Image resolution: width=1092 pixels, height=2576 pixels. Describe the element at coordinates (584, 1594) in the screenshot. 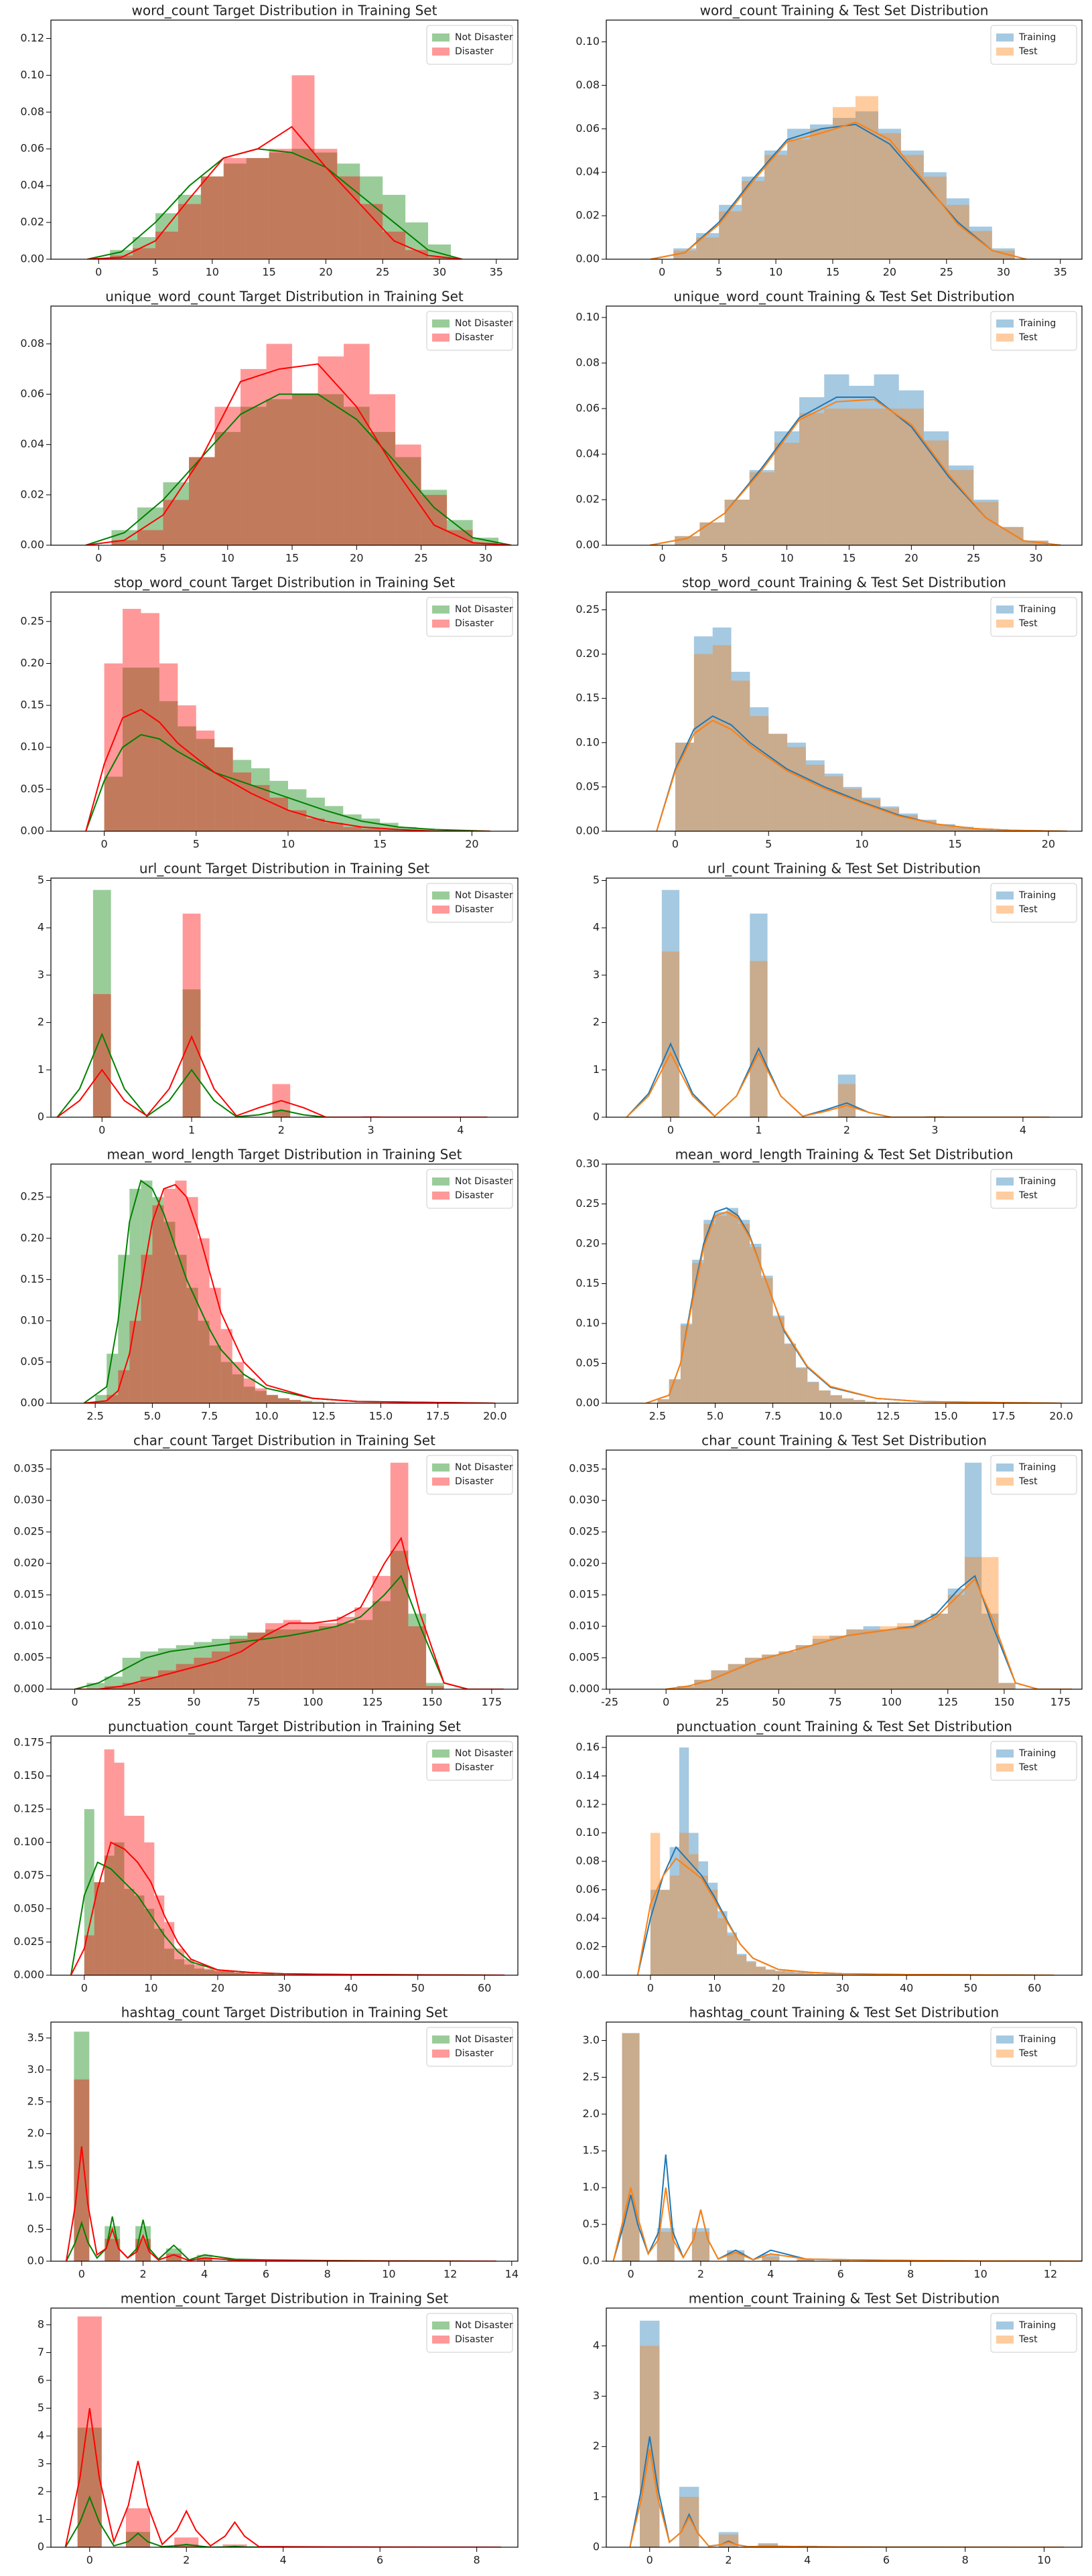

I see `y-tick-label: 0.015` at that location.